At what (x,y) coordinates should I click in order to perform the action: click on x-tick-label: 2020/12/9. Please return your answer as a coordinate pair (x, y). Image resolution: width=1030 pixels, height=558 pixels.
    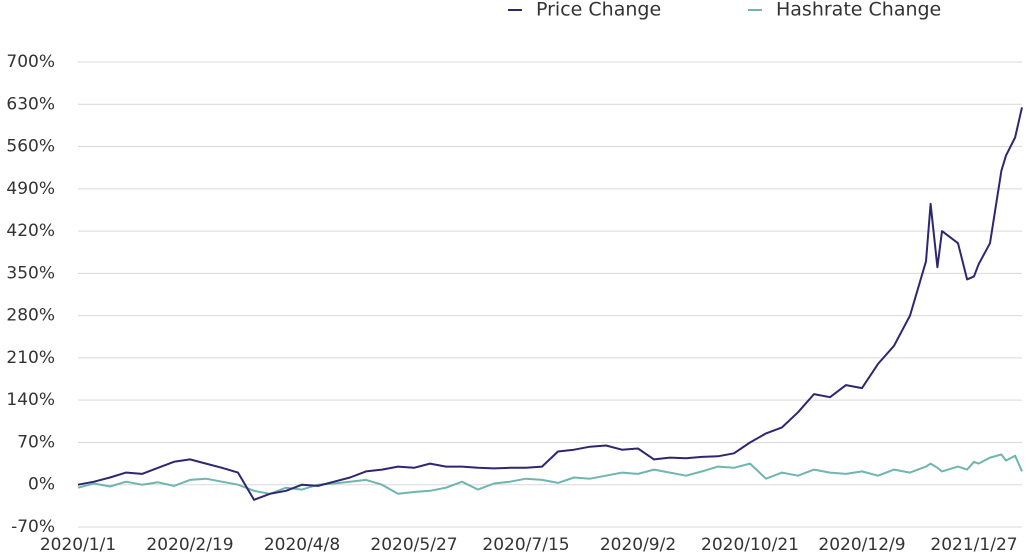
    Looking at the image, I should click on (861, 545).